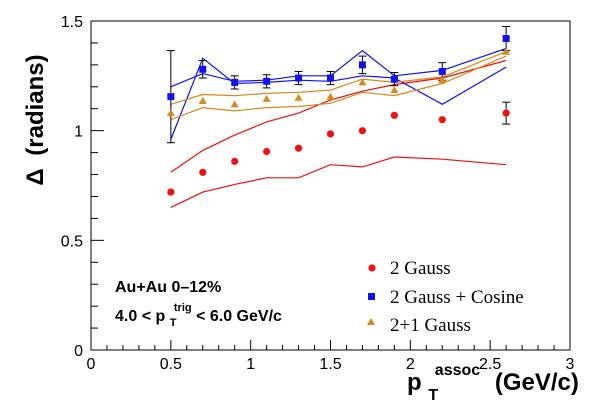  I want to click on annotation-range-suffix: < 6.0 GeV/c, so click(239, 316).